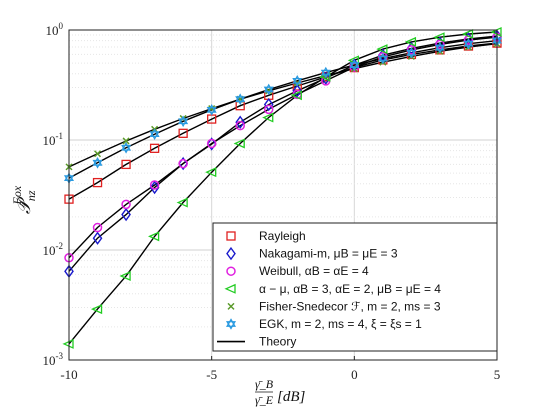 Image resolution: width=548 pixels, height=411 pixels. What do you see at coordinates (55, 29) in the screenshot?
I see `y-tick-label: 10⁰` at bounding box center [55, 29].